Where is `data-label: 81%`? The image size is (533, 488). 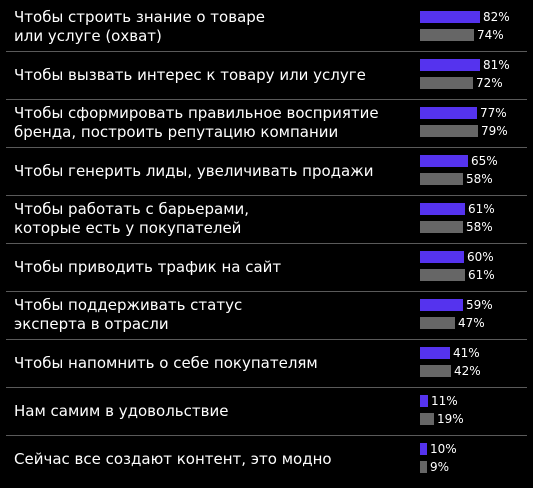 data-label: 81% is located at coordinates (496, 65).